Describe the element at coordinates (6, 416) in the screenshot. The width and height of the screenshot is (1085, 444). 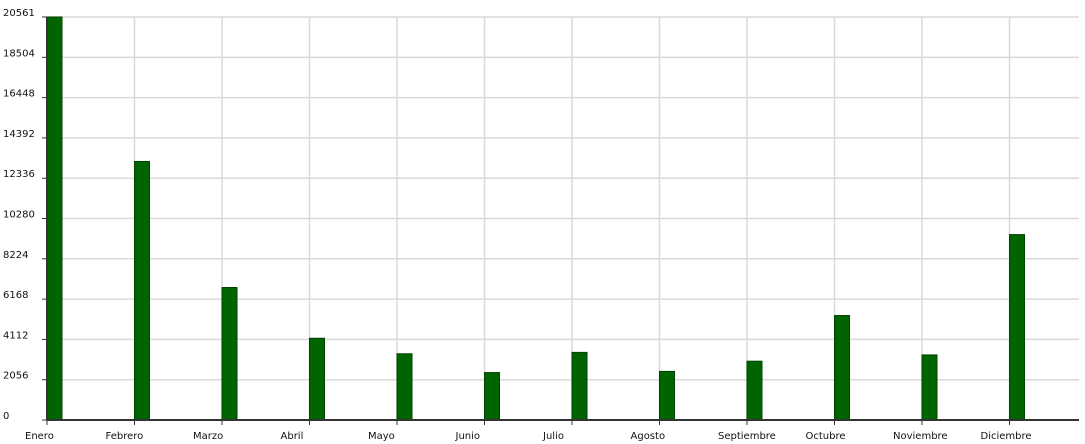
I see `y-tick-label: 0` at that location.